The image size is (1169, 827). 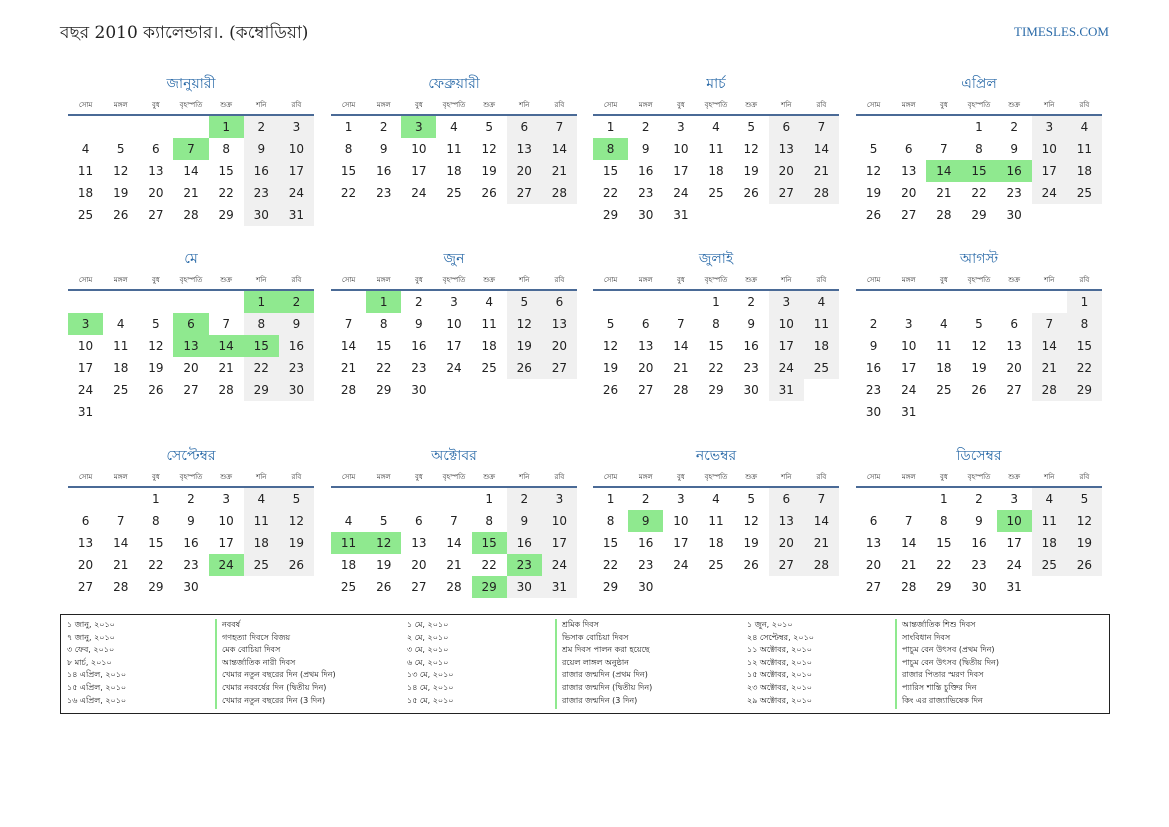 I want to click on day-cell: 25, so click(x=121, y=390).